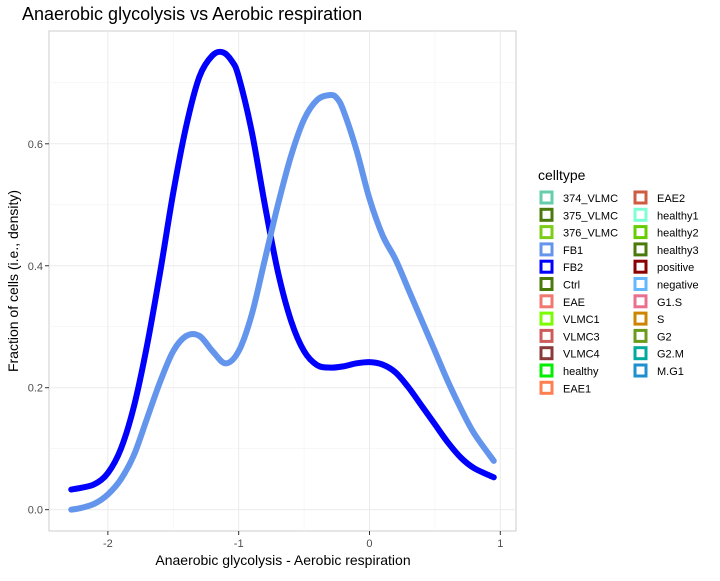 The width and height of the screenshot is (720, 581). Describe the element at coordinates (678, 251) in the screenshot. I see `legend-label: healthy3` at that location.